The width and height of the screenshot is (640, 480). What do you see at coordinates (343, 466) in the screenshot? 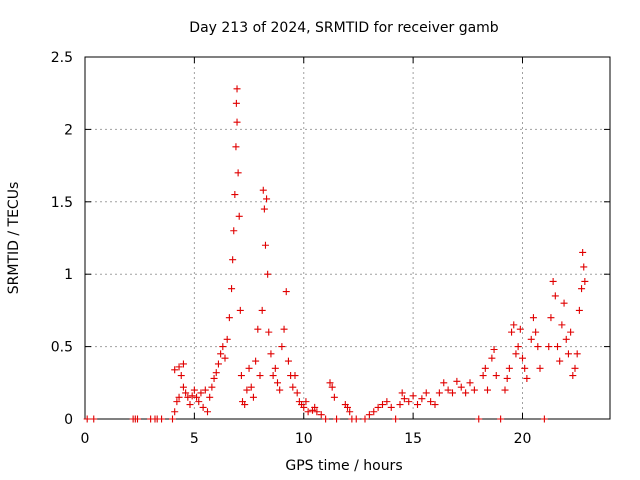
I see `x-axis-label: GPS time / hours` at bounding box center [343, 466].